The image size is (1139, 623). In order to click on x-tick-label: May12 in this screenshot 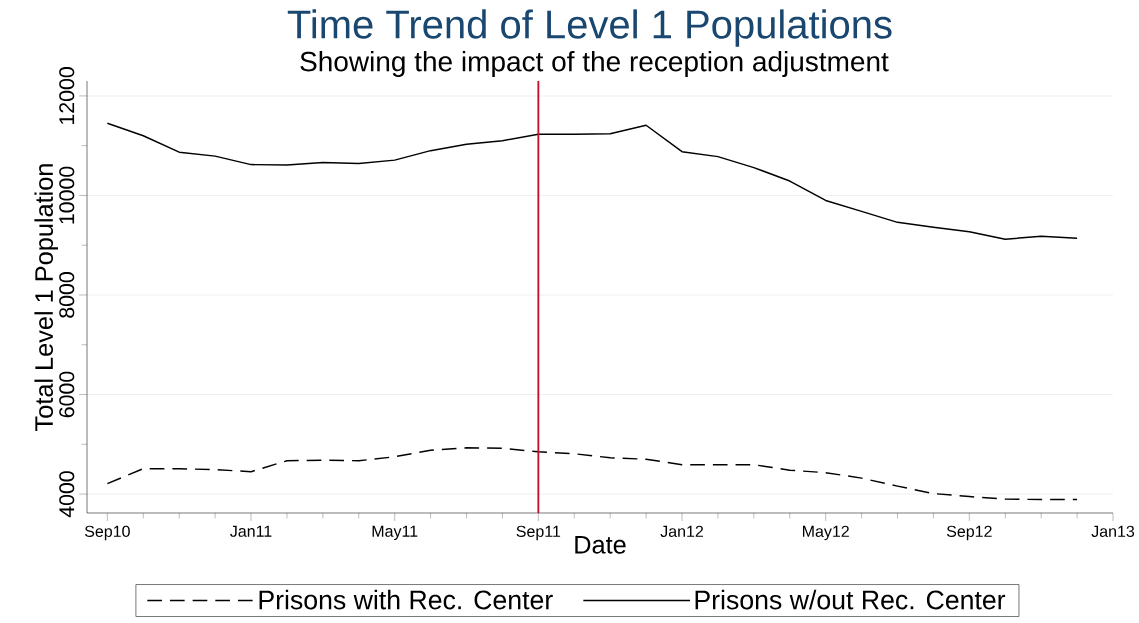, I will do `click(825, 533)`.